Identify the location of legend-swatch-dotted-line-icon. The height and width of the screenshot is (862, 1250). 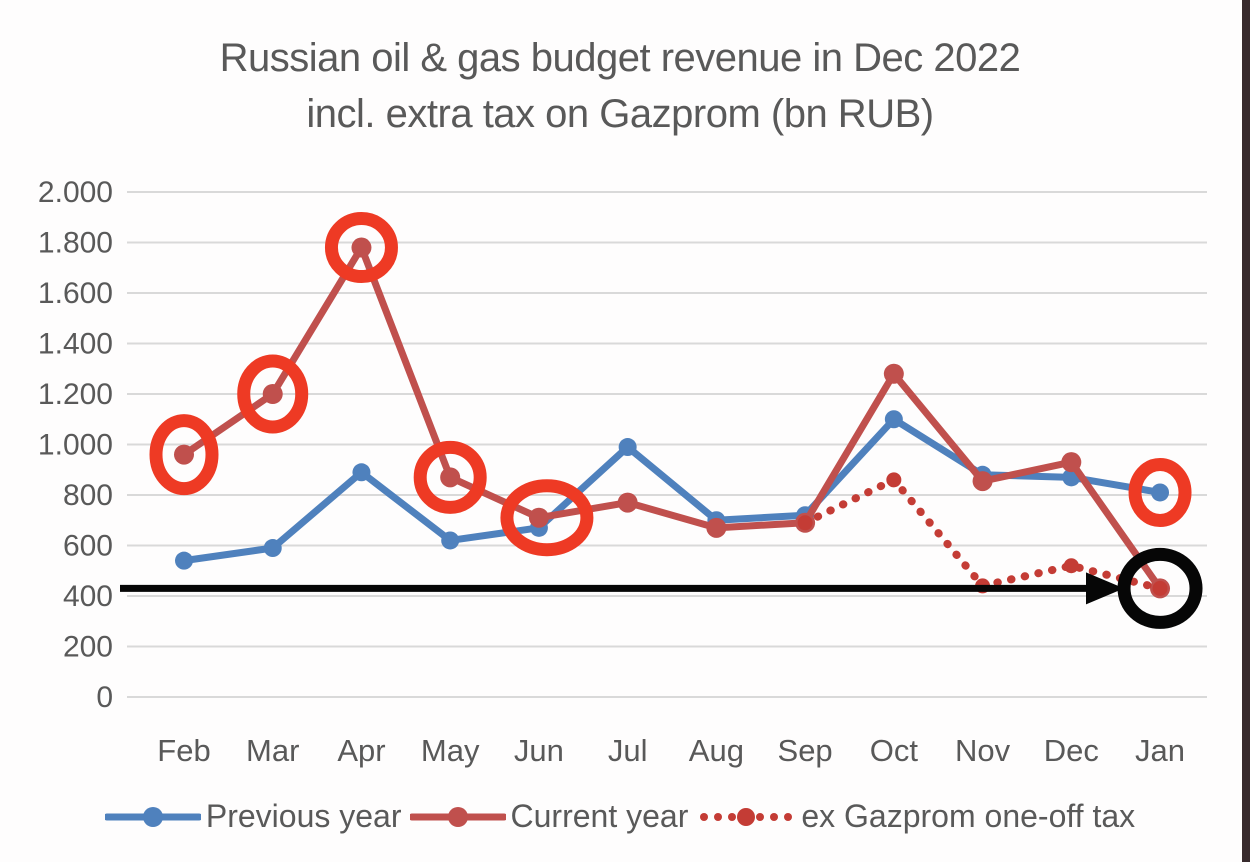
(746, 817).